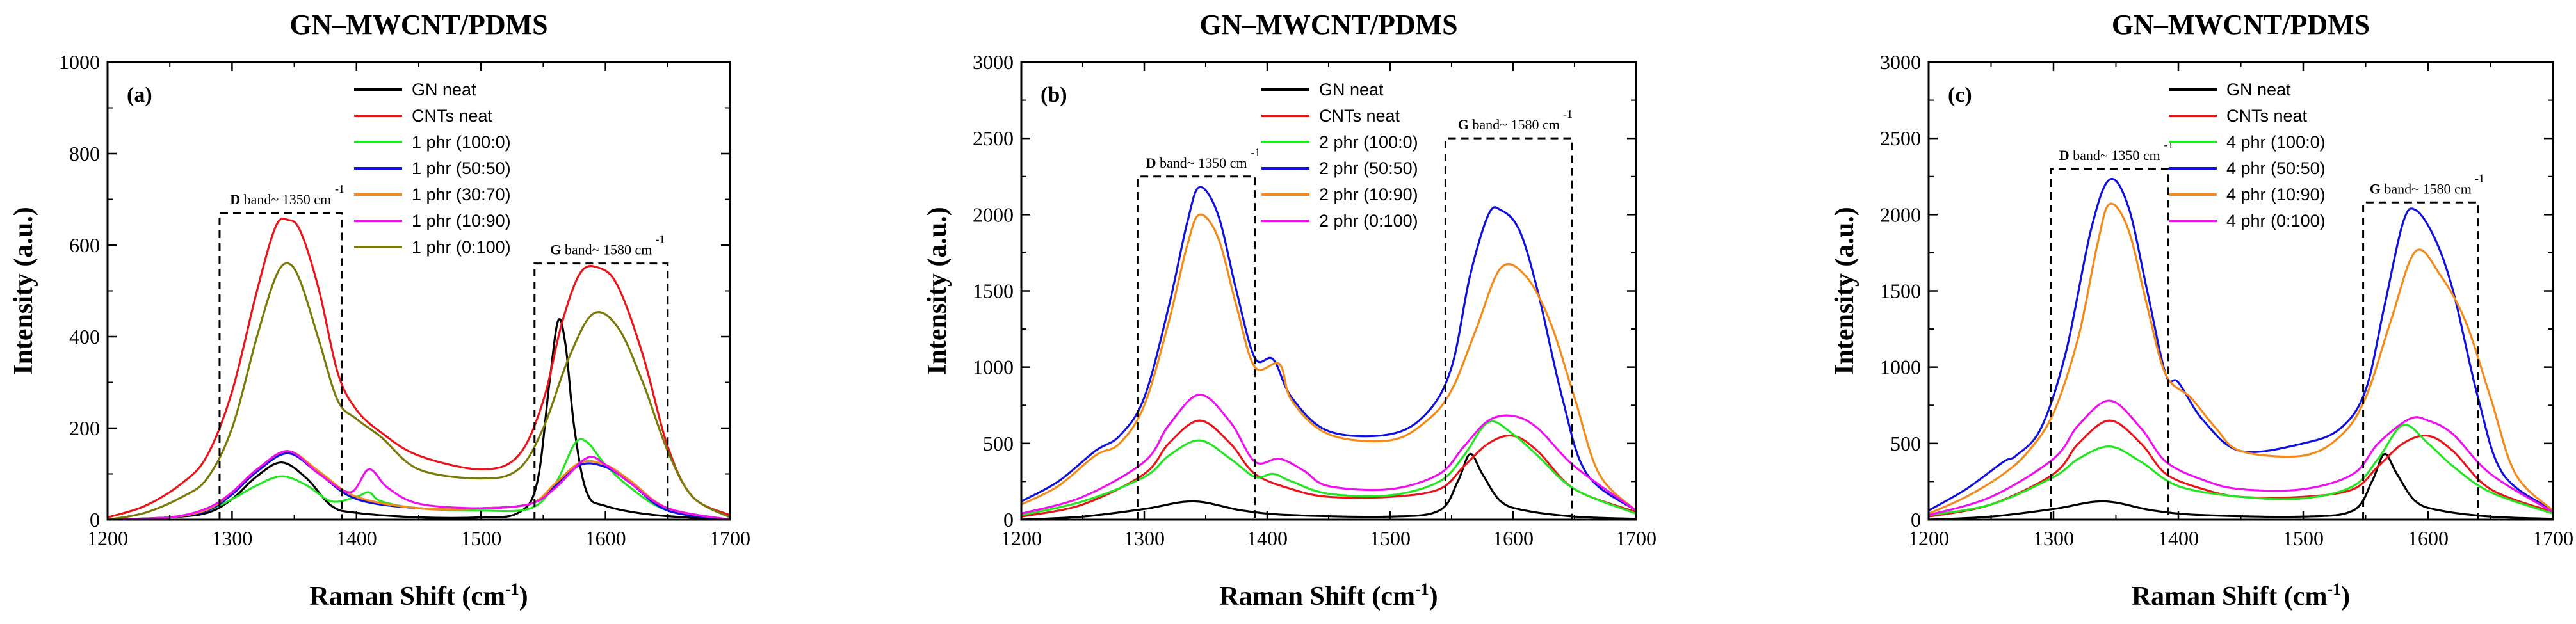 This screenshot has width=2576, height=624. Describe the element at coordinates (2276, 194) in the screenshot. I see `legend-label-4: 4 phr (10:90)` at that location.